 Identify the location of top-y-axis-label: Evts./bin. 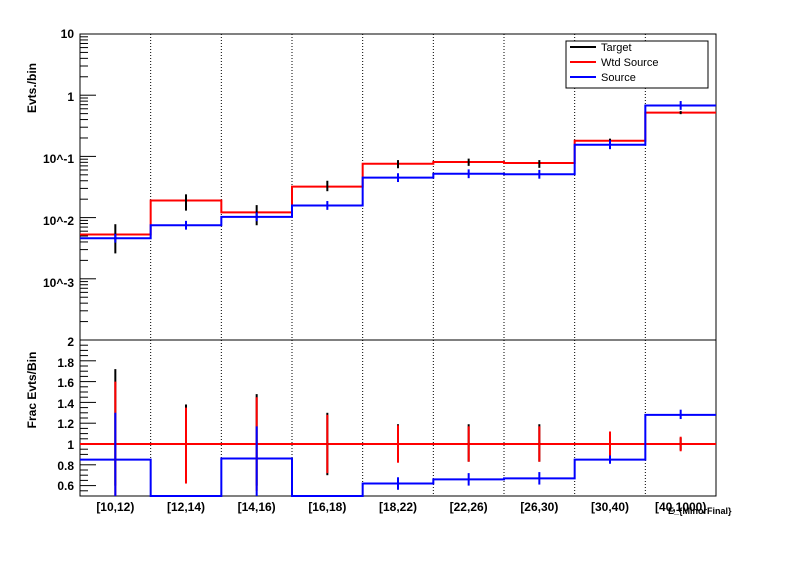
(32, 88).